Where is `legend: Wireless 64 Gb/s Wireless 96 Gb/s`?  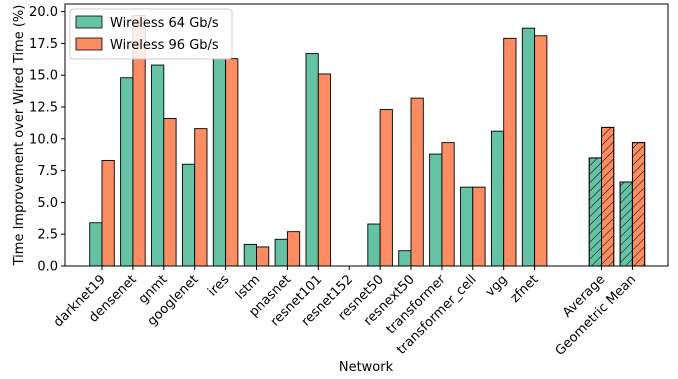
legend: Wireless 64 Gb/s Wireless 96 Gb/s is located at coordinates (151, 34).